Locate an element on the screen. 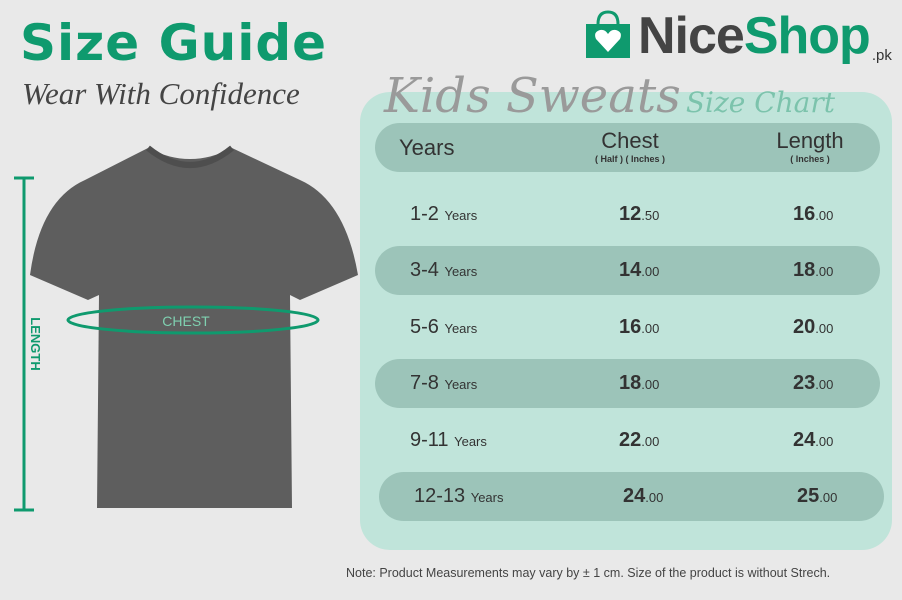 Image resolution: width=902 pixels, height=600 pixels. table-row: 1-2 Years 12.50 16.00 is located at coordinates (627, 214).